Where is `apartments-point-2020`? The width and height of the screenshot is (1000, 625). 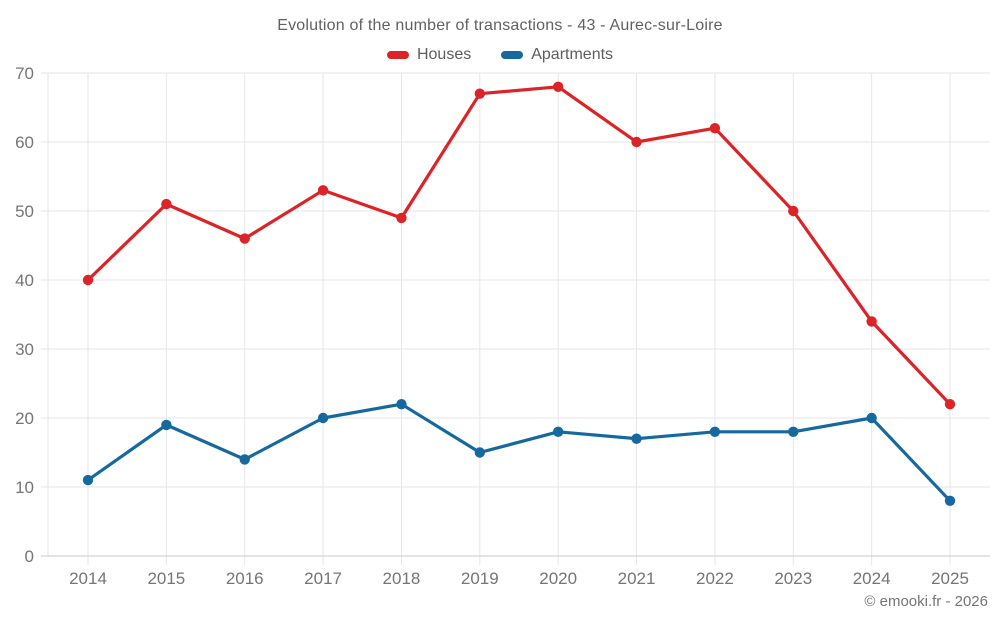
apartments-point-2020 is located at coordinates (558, 431).